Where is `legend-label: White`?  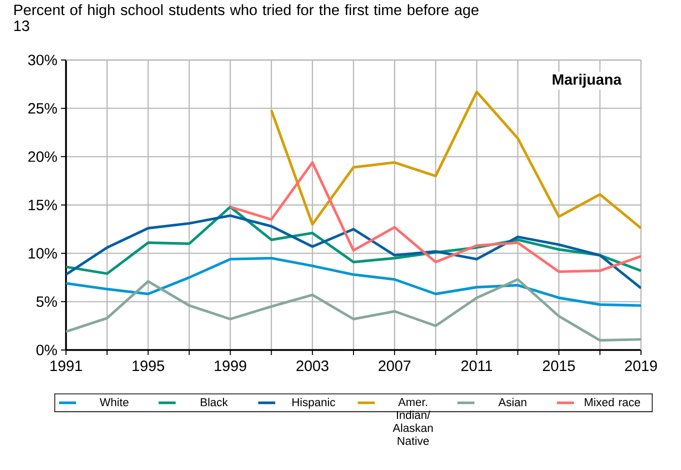 legend-label: White is located at coordinates (114, 402).